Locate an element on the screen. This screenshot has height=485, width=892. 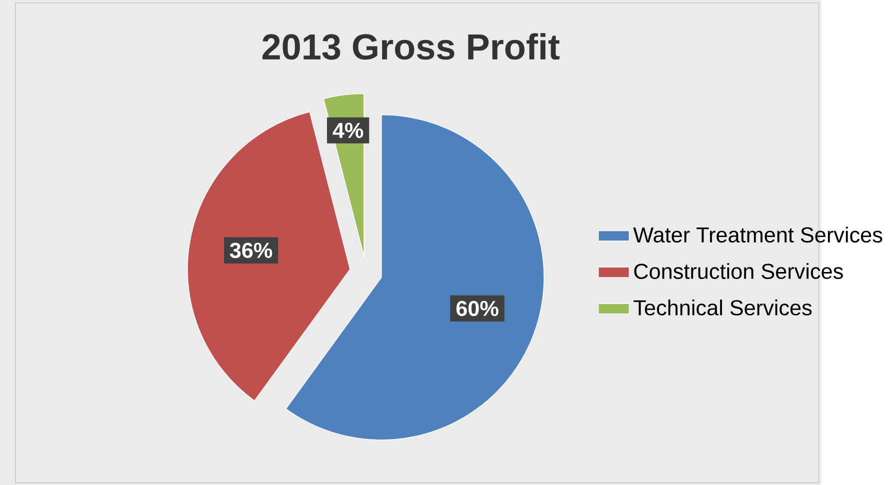
data-label: 60% is located at coordinates (477, 308).